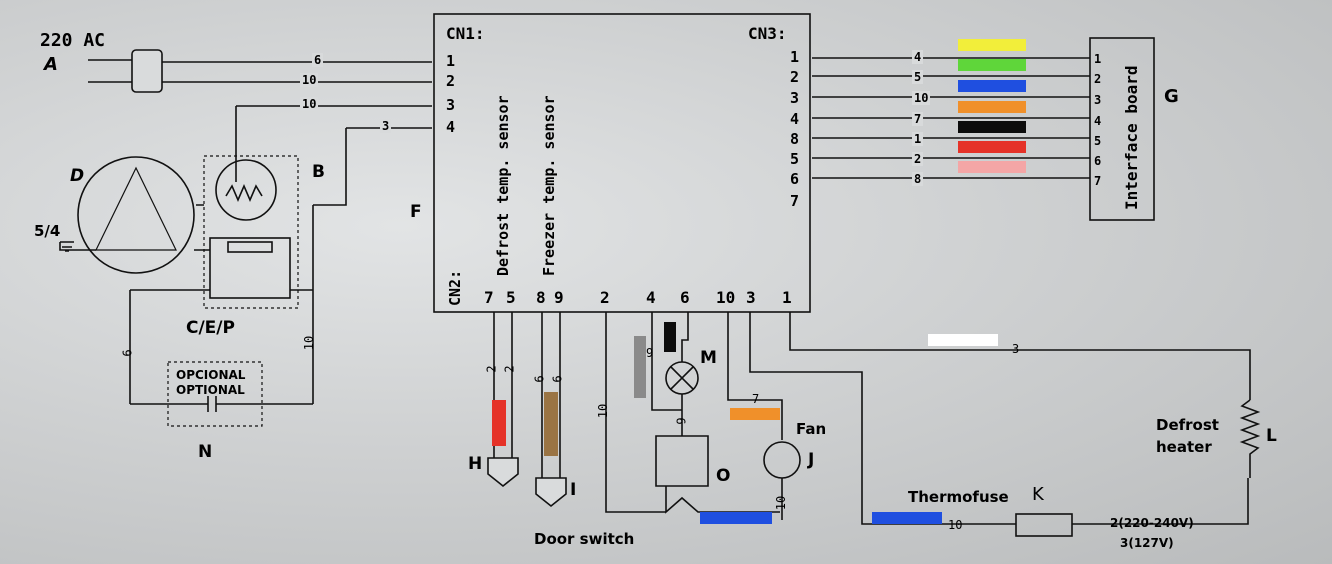 This screenshot has height=564, width=1332. Describe the element at coordinates (795, 179) in the screenshot. I see `cn3-pin: 6` at that location.